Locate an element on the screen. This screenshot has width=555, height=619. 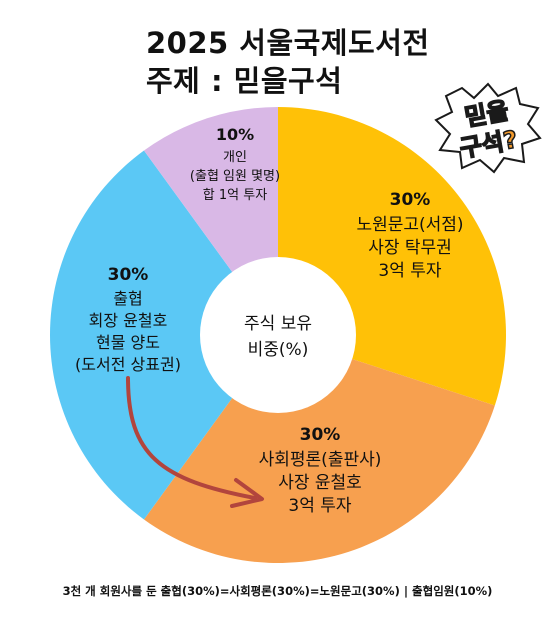
slice-4-line-3: 합 1억 투자 is located at coordinates (235, 195).